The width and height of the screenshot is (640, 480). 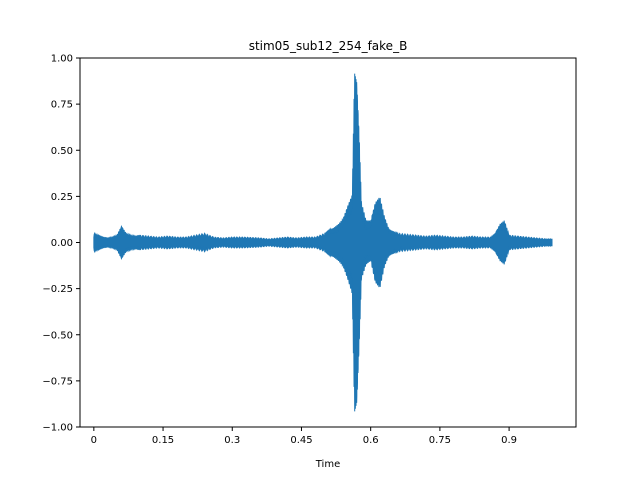 I want to click on x-axis: 0 0.15 0.3 0.45 0.6 0.75 0.9, so click(x=304, y=436).